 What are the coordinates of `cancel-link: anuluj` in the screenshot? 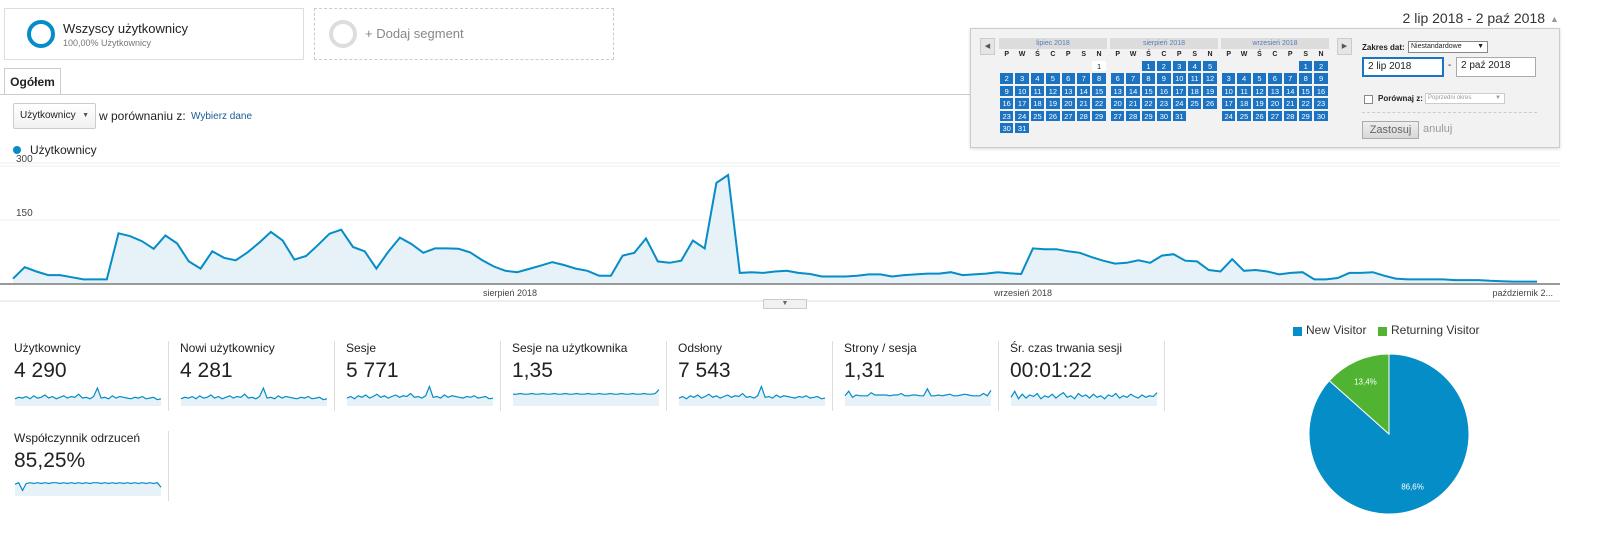 It's located at (1438, 129).